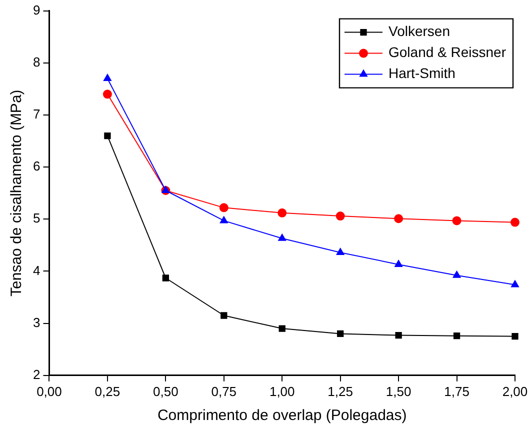 This screenshot has height=433, width=531. I want to click on x-tick-label: 2,00, so click(515, 391).